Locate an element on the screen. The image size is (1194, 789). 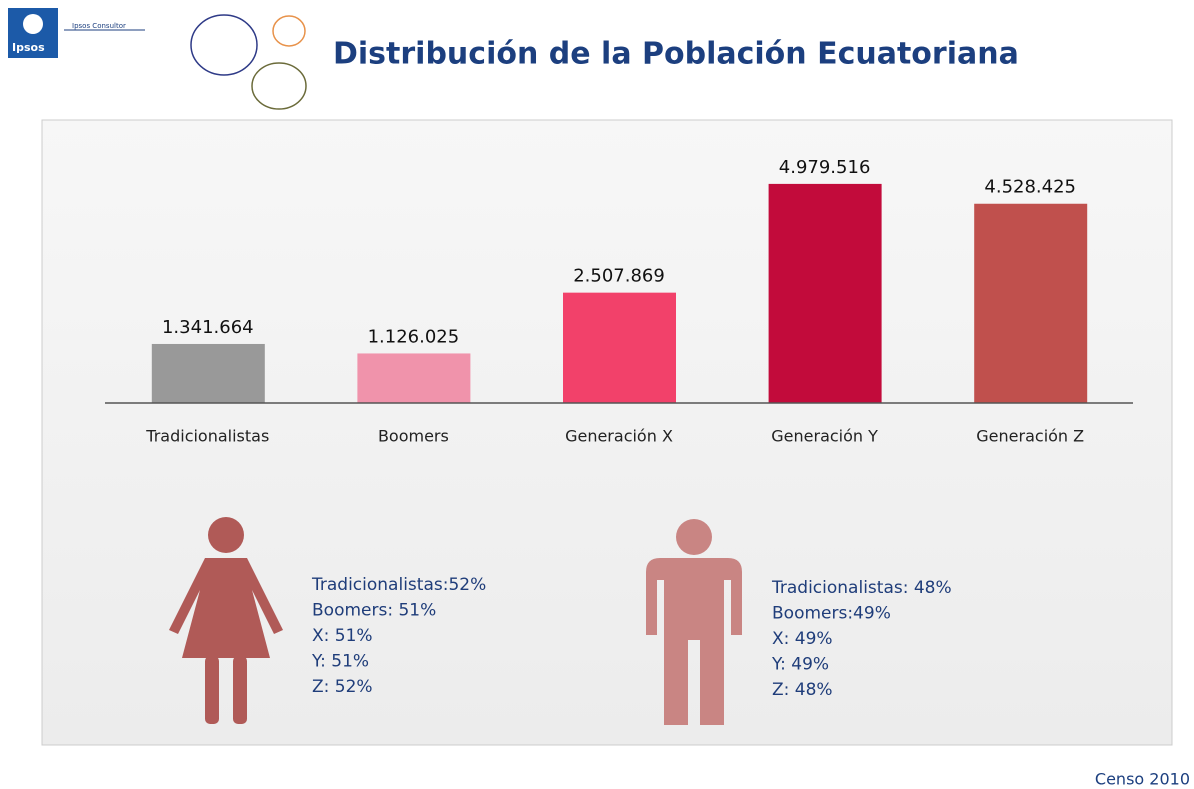
x-tick-label: Generación X is located at coordinates (619, 436).